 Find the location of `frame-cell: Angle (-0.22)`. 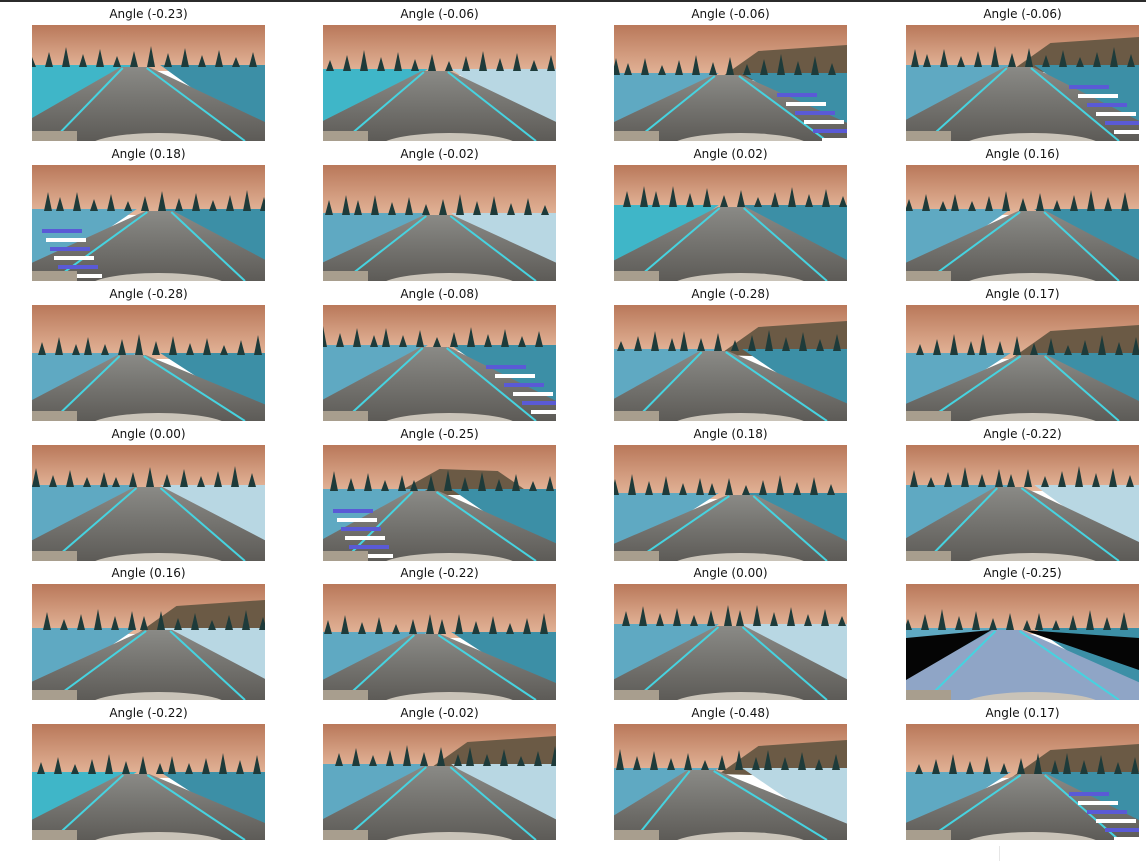

frame-cell: Angle (-0.22) is located at coordinates (439, 632).